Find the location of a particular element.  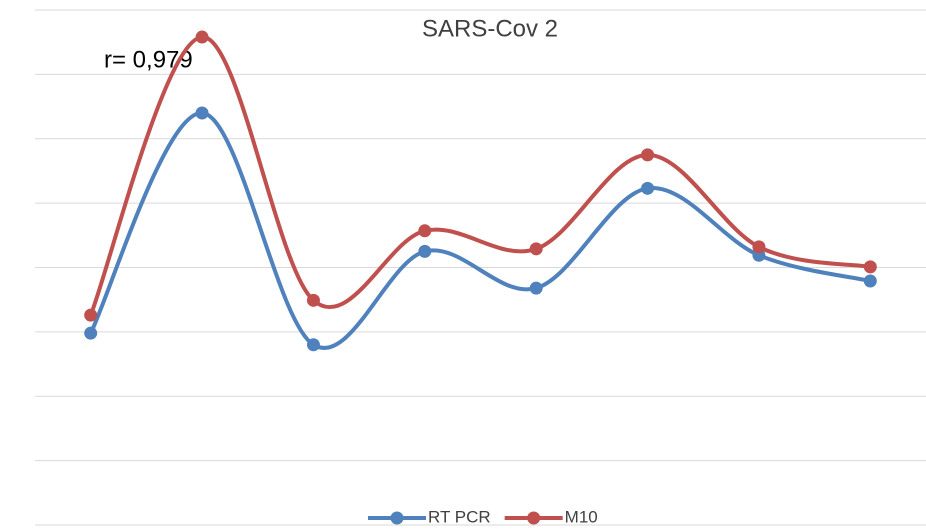

legend-label: RT PCR is located at coordinates (459, 516).